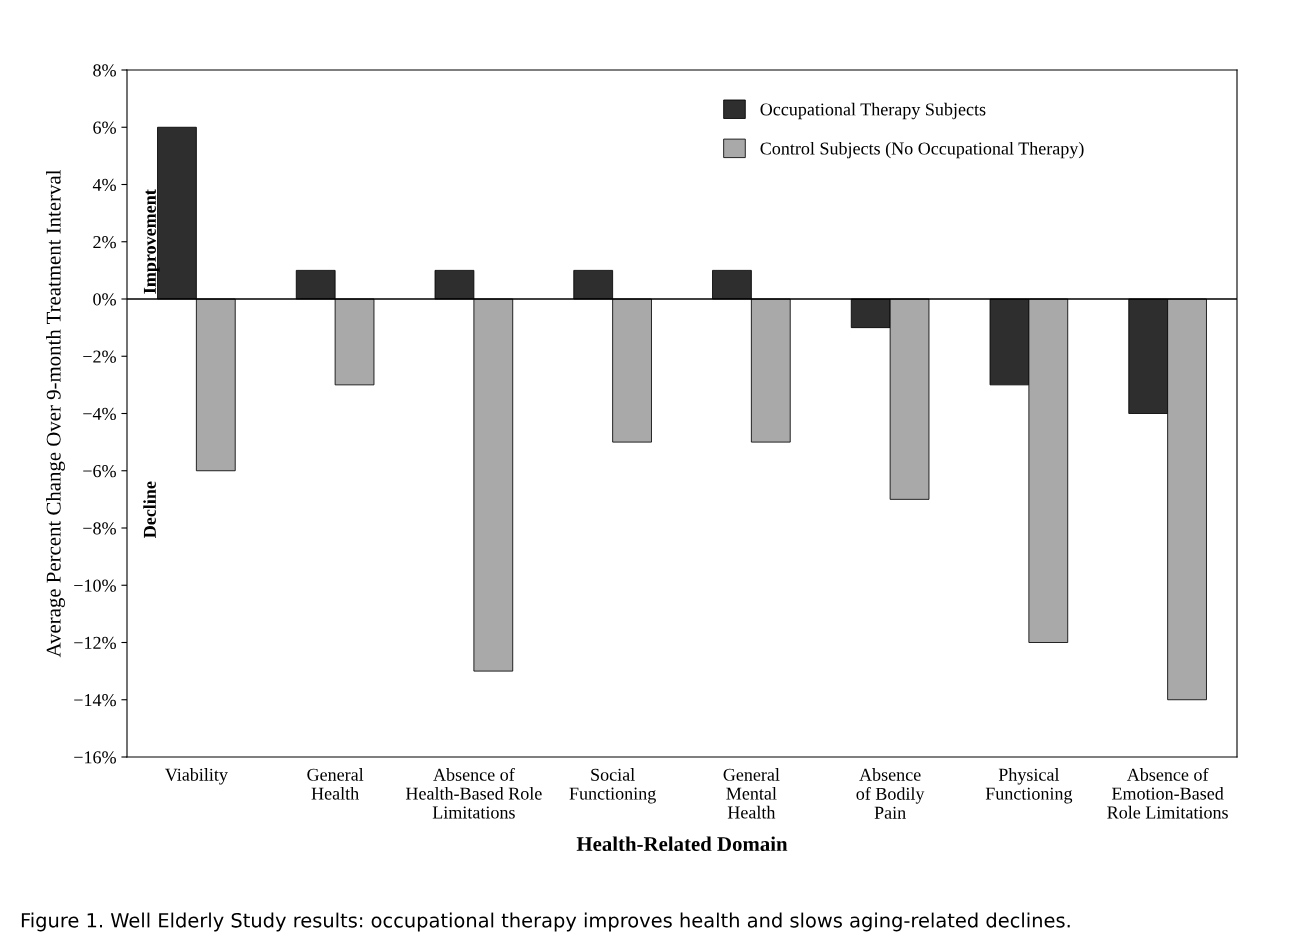 The height and width of the screenshot is (952, 1294). What do you see at coordinates (95, 700) in the screenshot?
I see `y-tick-label: −14%` at bounding box center [95, 700].